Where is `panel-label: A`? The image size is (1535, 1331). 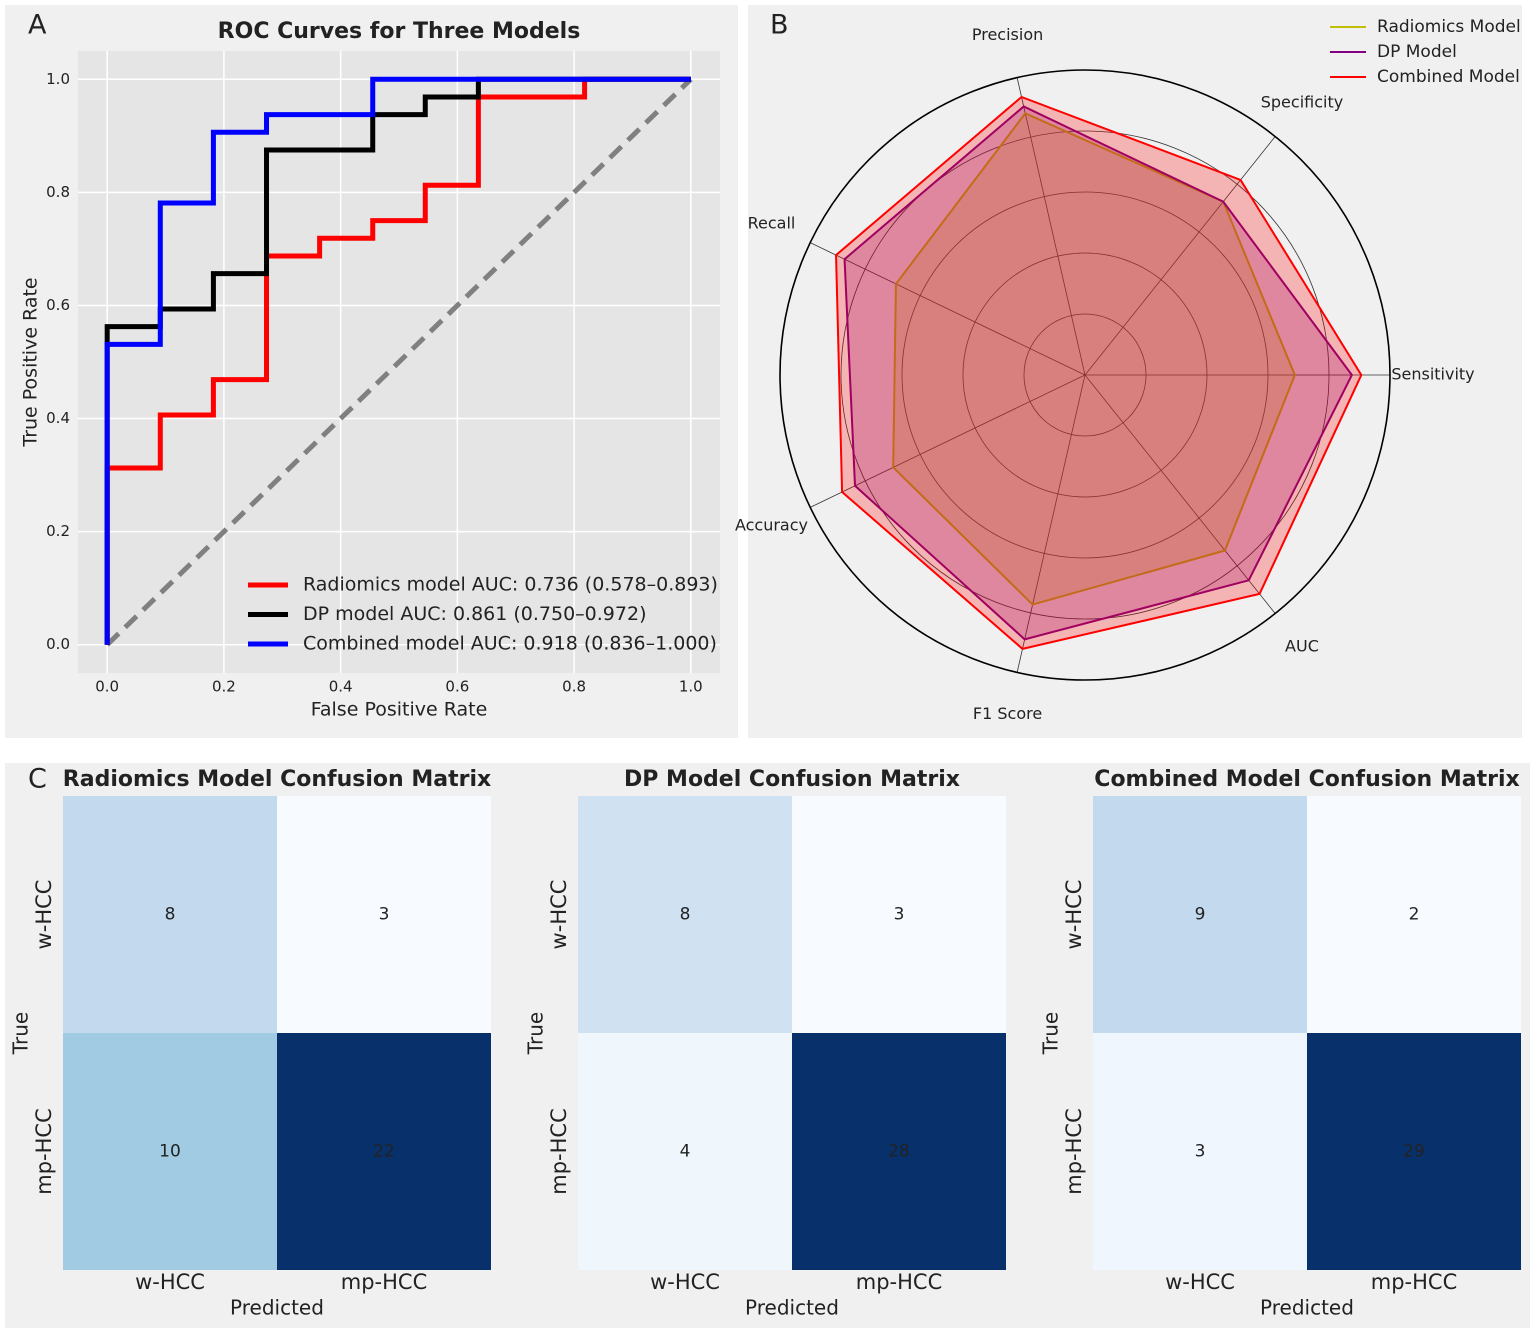 panel-label: A is located at coordinates (37, 25).